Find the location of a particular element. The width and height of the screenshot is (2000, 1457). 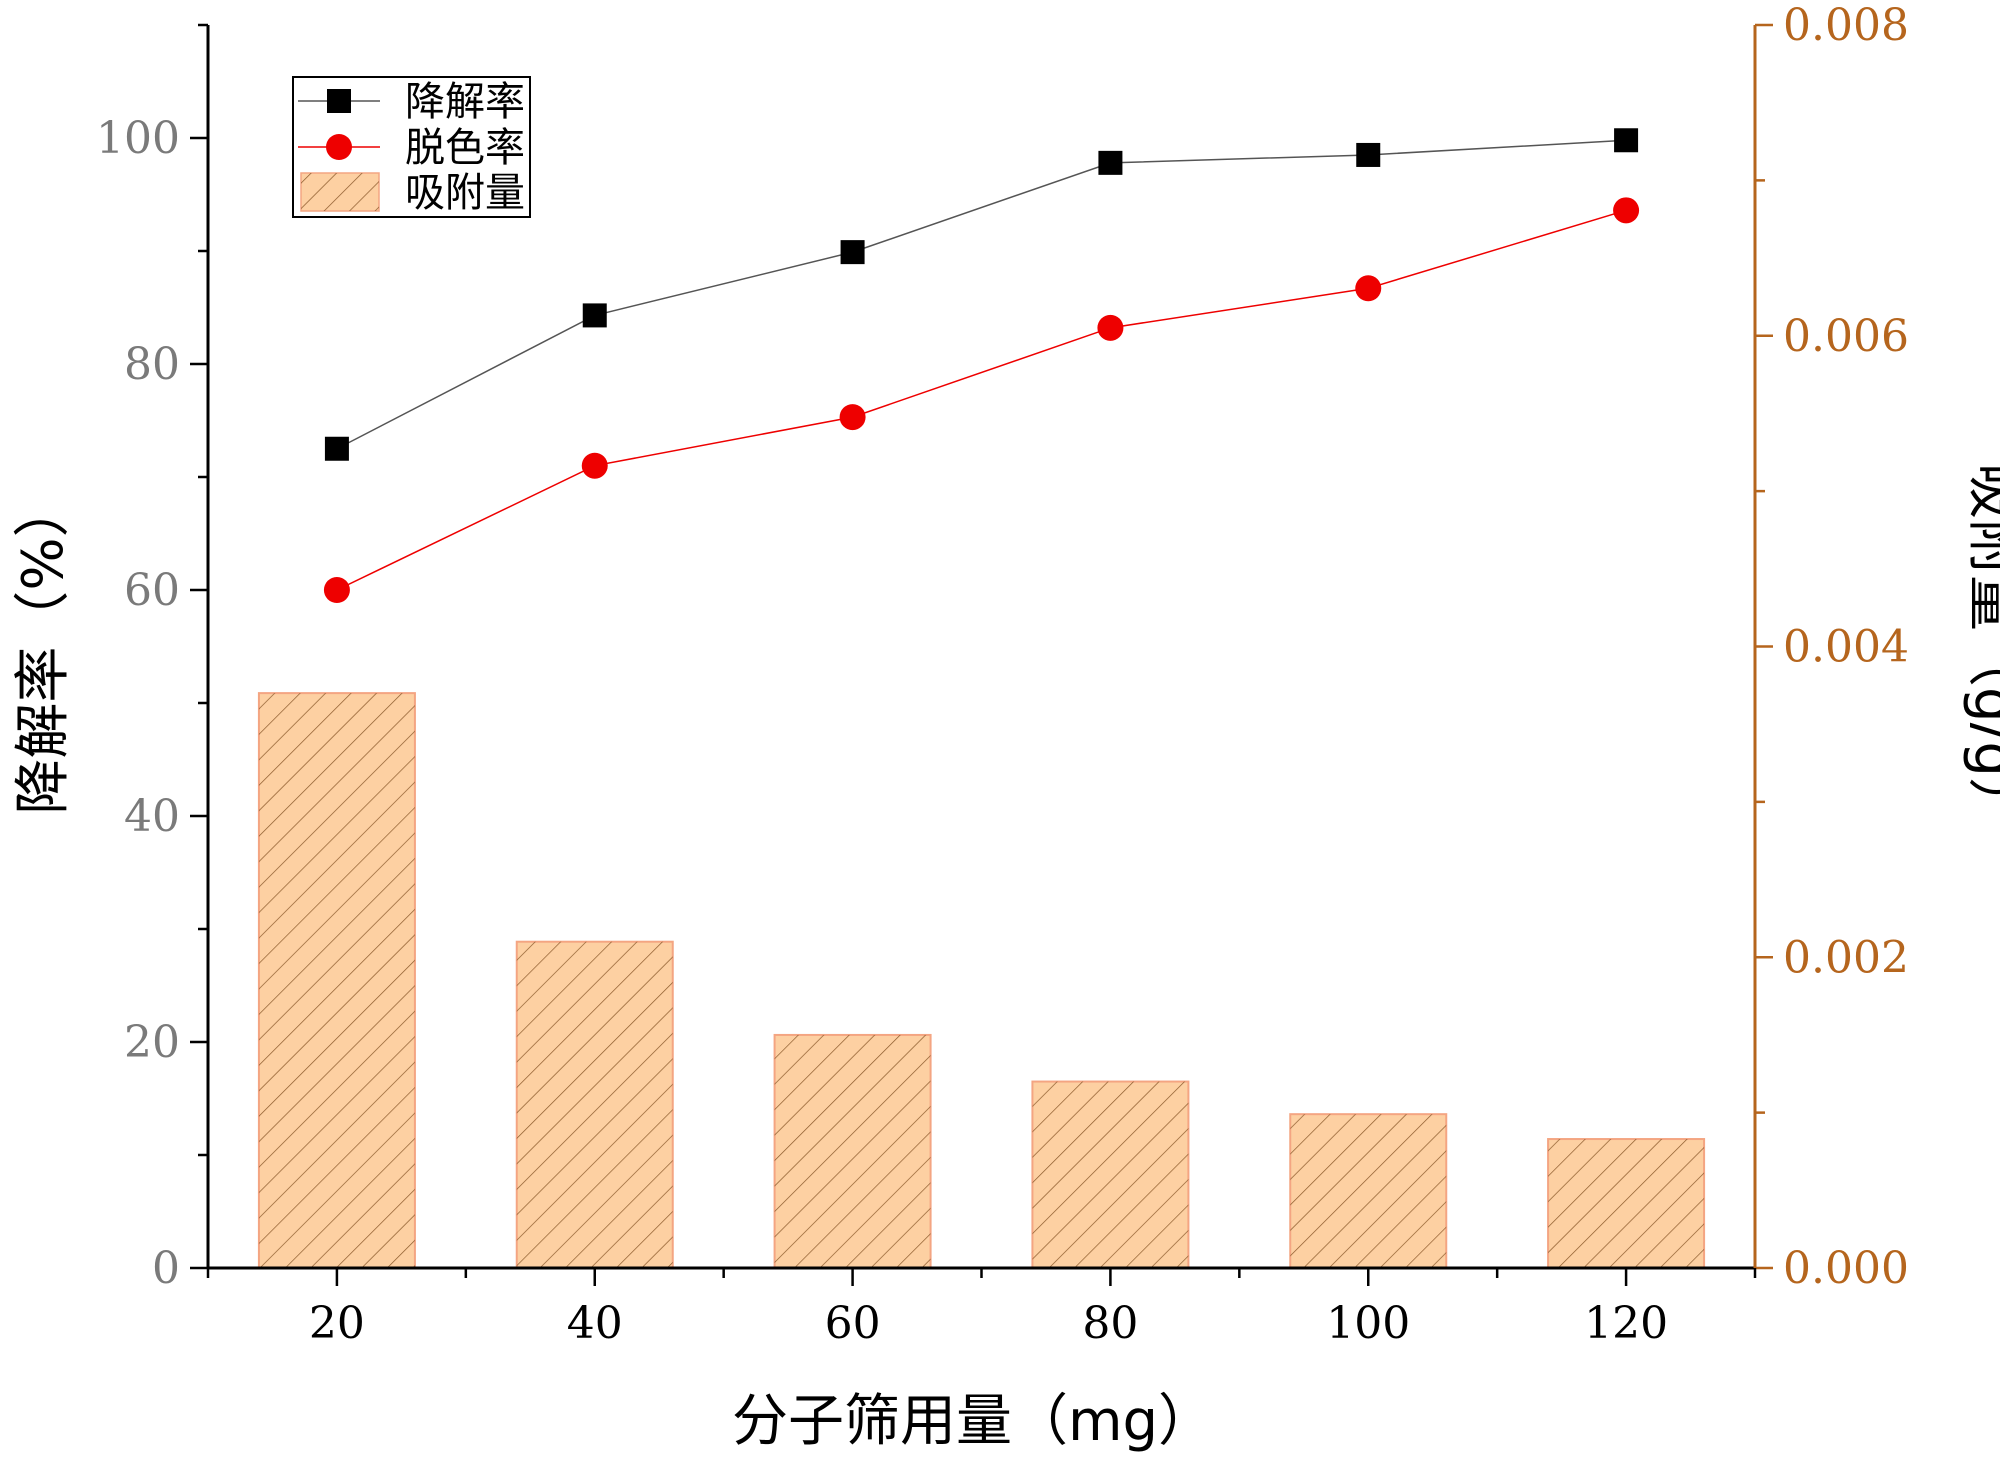

right-tick-label: 0.004 is located at coordinates (1846, 647).